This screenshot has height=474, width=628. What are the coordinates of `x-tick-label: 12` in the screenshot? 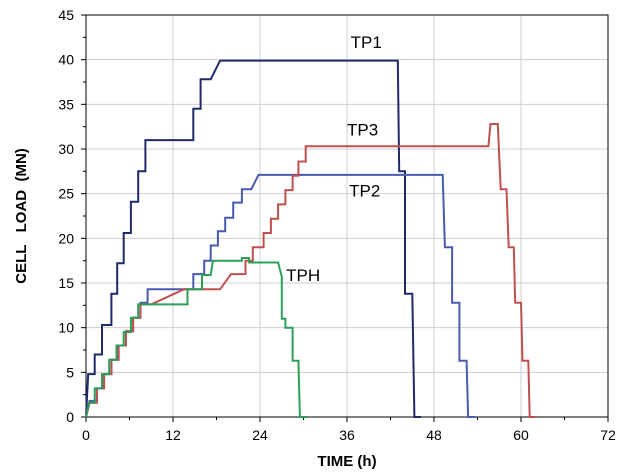 It's located at (173, 435).